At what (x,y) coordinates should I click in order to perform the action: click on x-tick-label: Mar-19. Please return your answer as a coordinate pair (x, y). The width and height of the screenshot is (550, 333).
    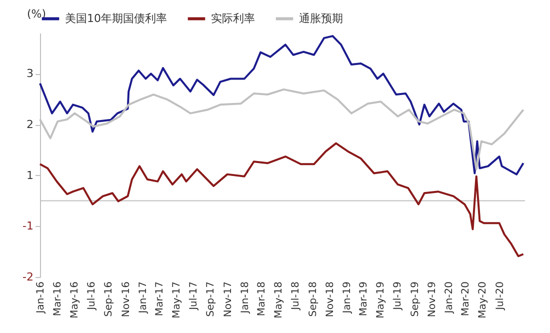
    Looking at the image, I should click on (364, 299).